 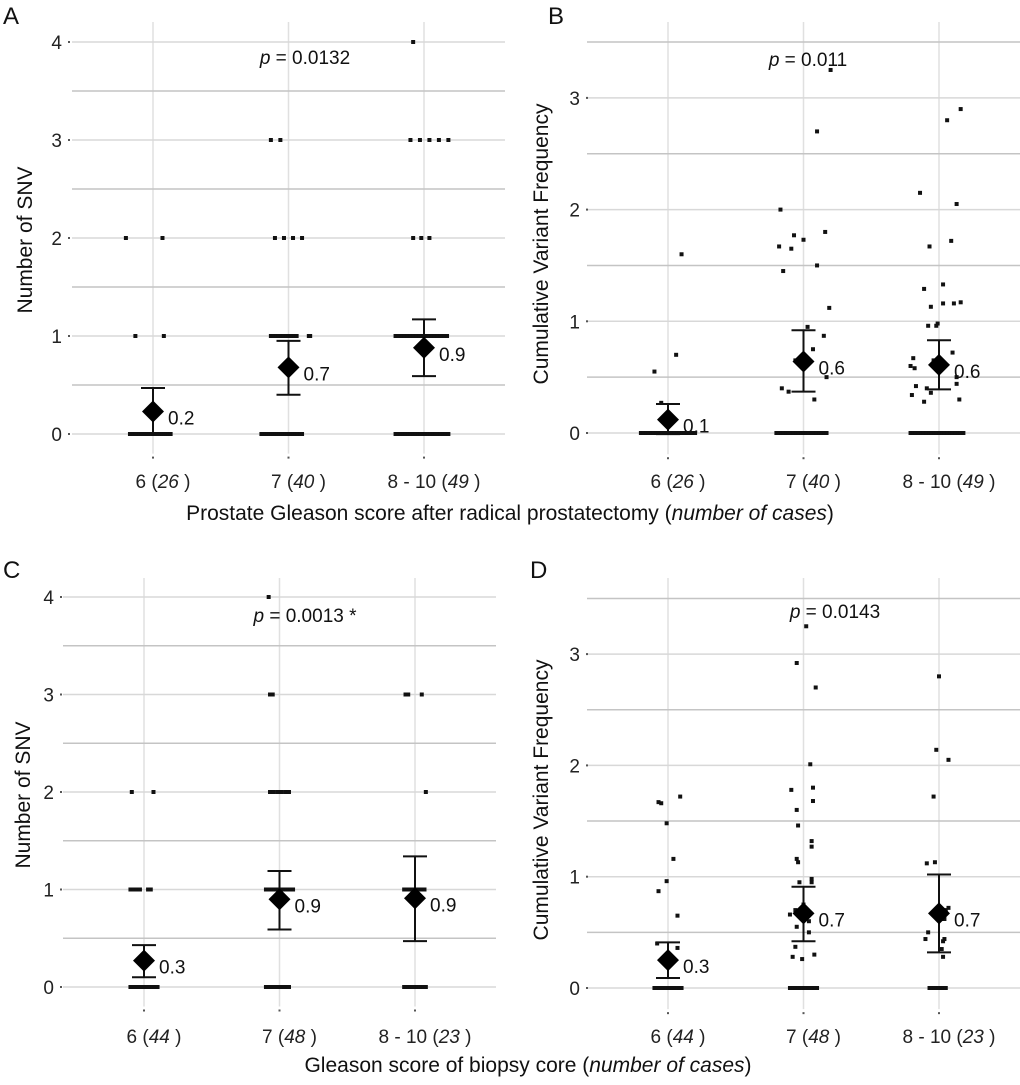 What do you see at coordinates (56, 239) in the screenshot?
I see `y-tick-label: 2` at bounding box center [56, 239].